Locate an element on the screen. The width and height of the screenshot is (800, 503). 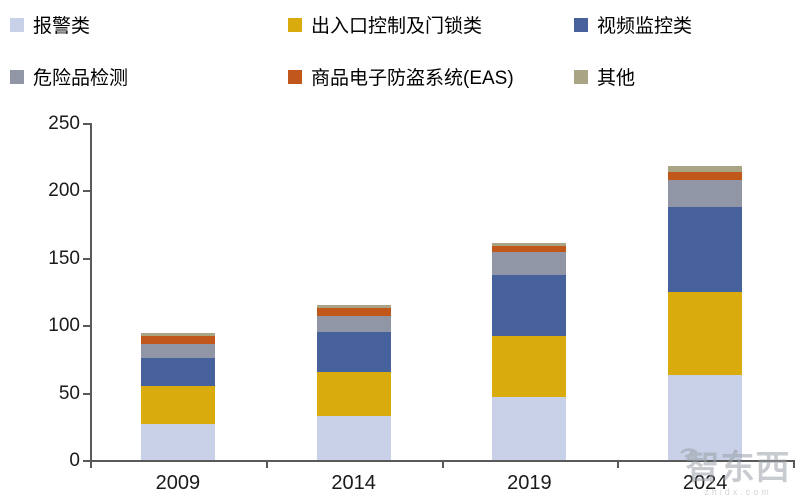
legend-label: 出入口控制及门锁类 is located at coordinates (397, 26).